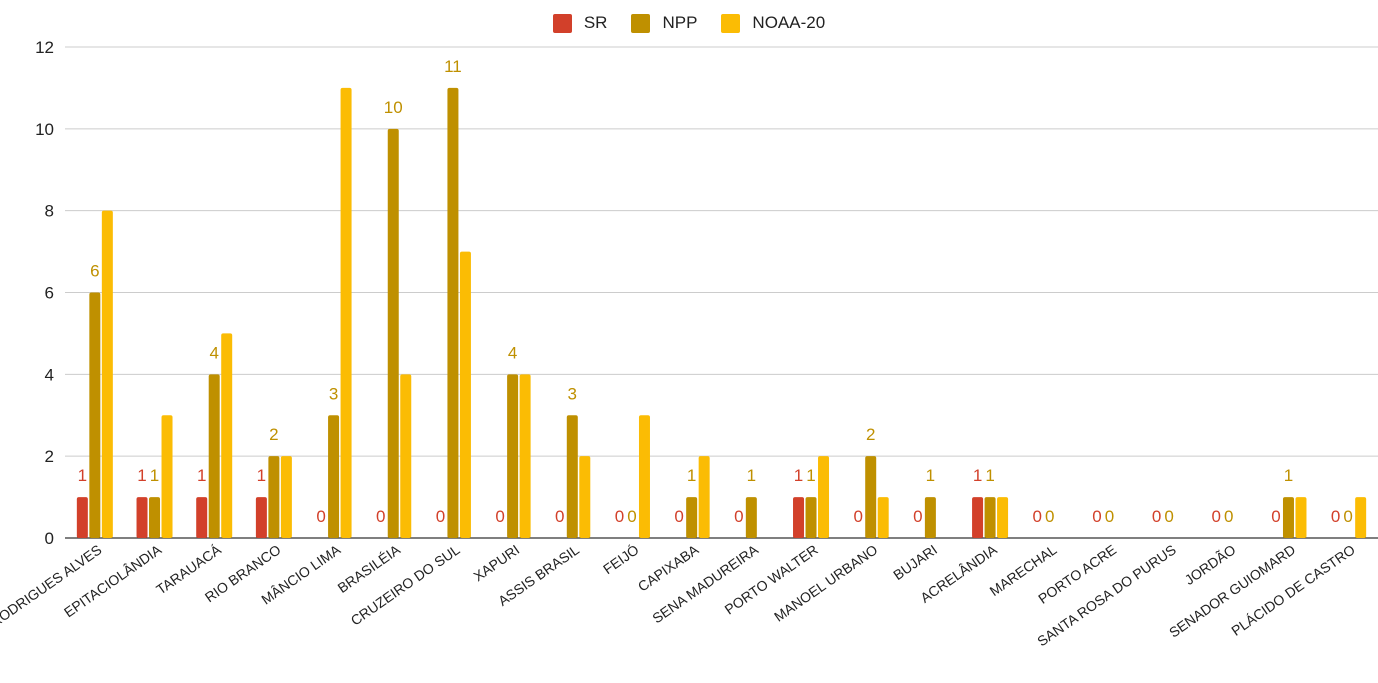  What do you see at coordinates (692, 517) in the screenshot?
I see `bar-npp-capixaba: NPP — CAPIXABA: 1` at bounding box center [692, 517].